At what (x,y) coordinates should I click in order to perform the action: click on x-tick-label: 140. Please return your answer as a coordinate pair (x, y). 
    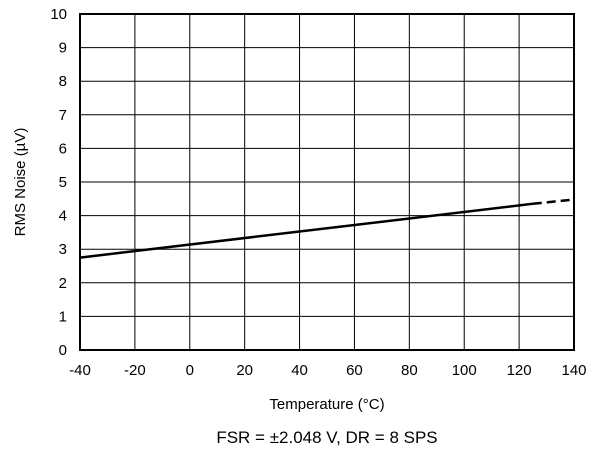
    Looking at the image, I should click on (573, 370).